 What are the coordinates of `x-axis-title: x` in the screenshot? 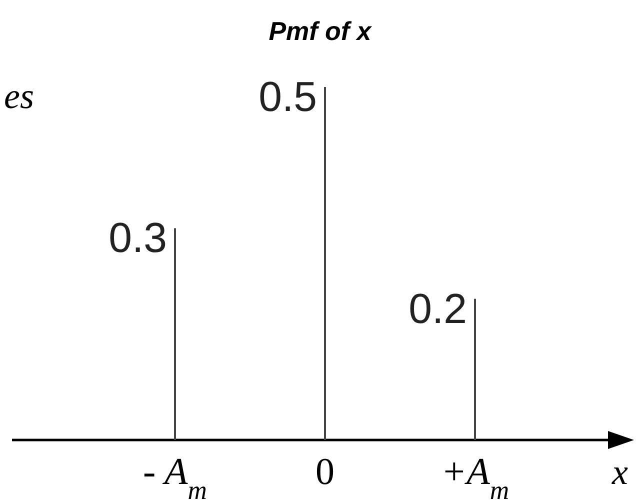 It's located at (619, 472).